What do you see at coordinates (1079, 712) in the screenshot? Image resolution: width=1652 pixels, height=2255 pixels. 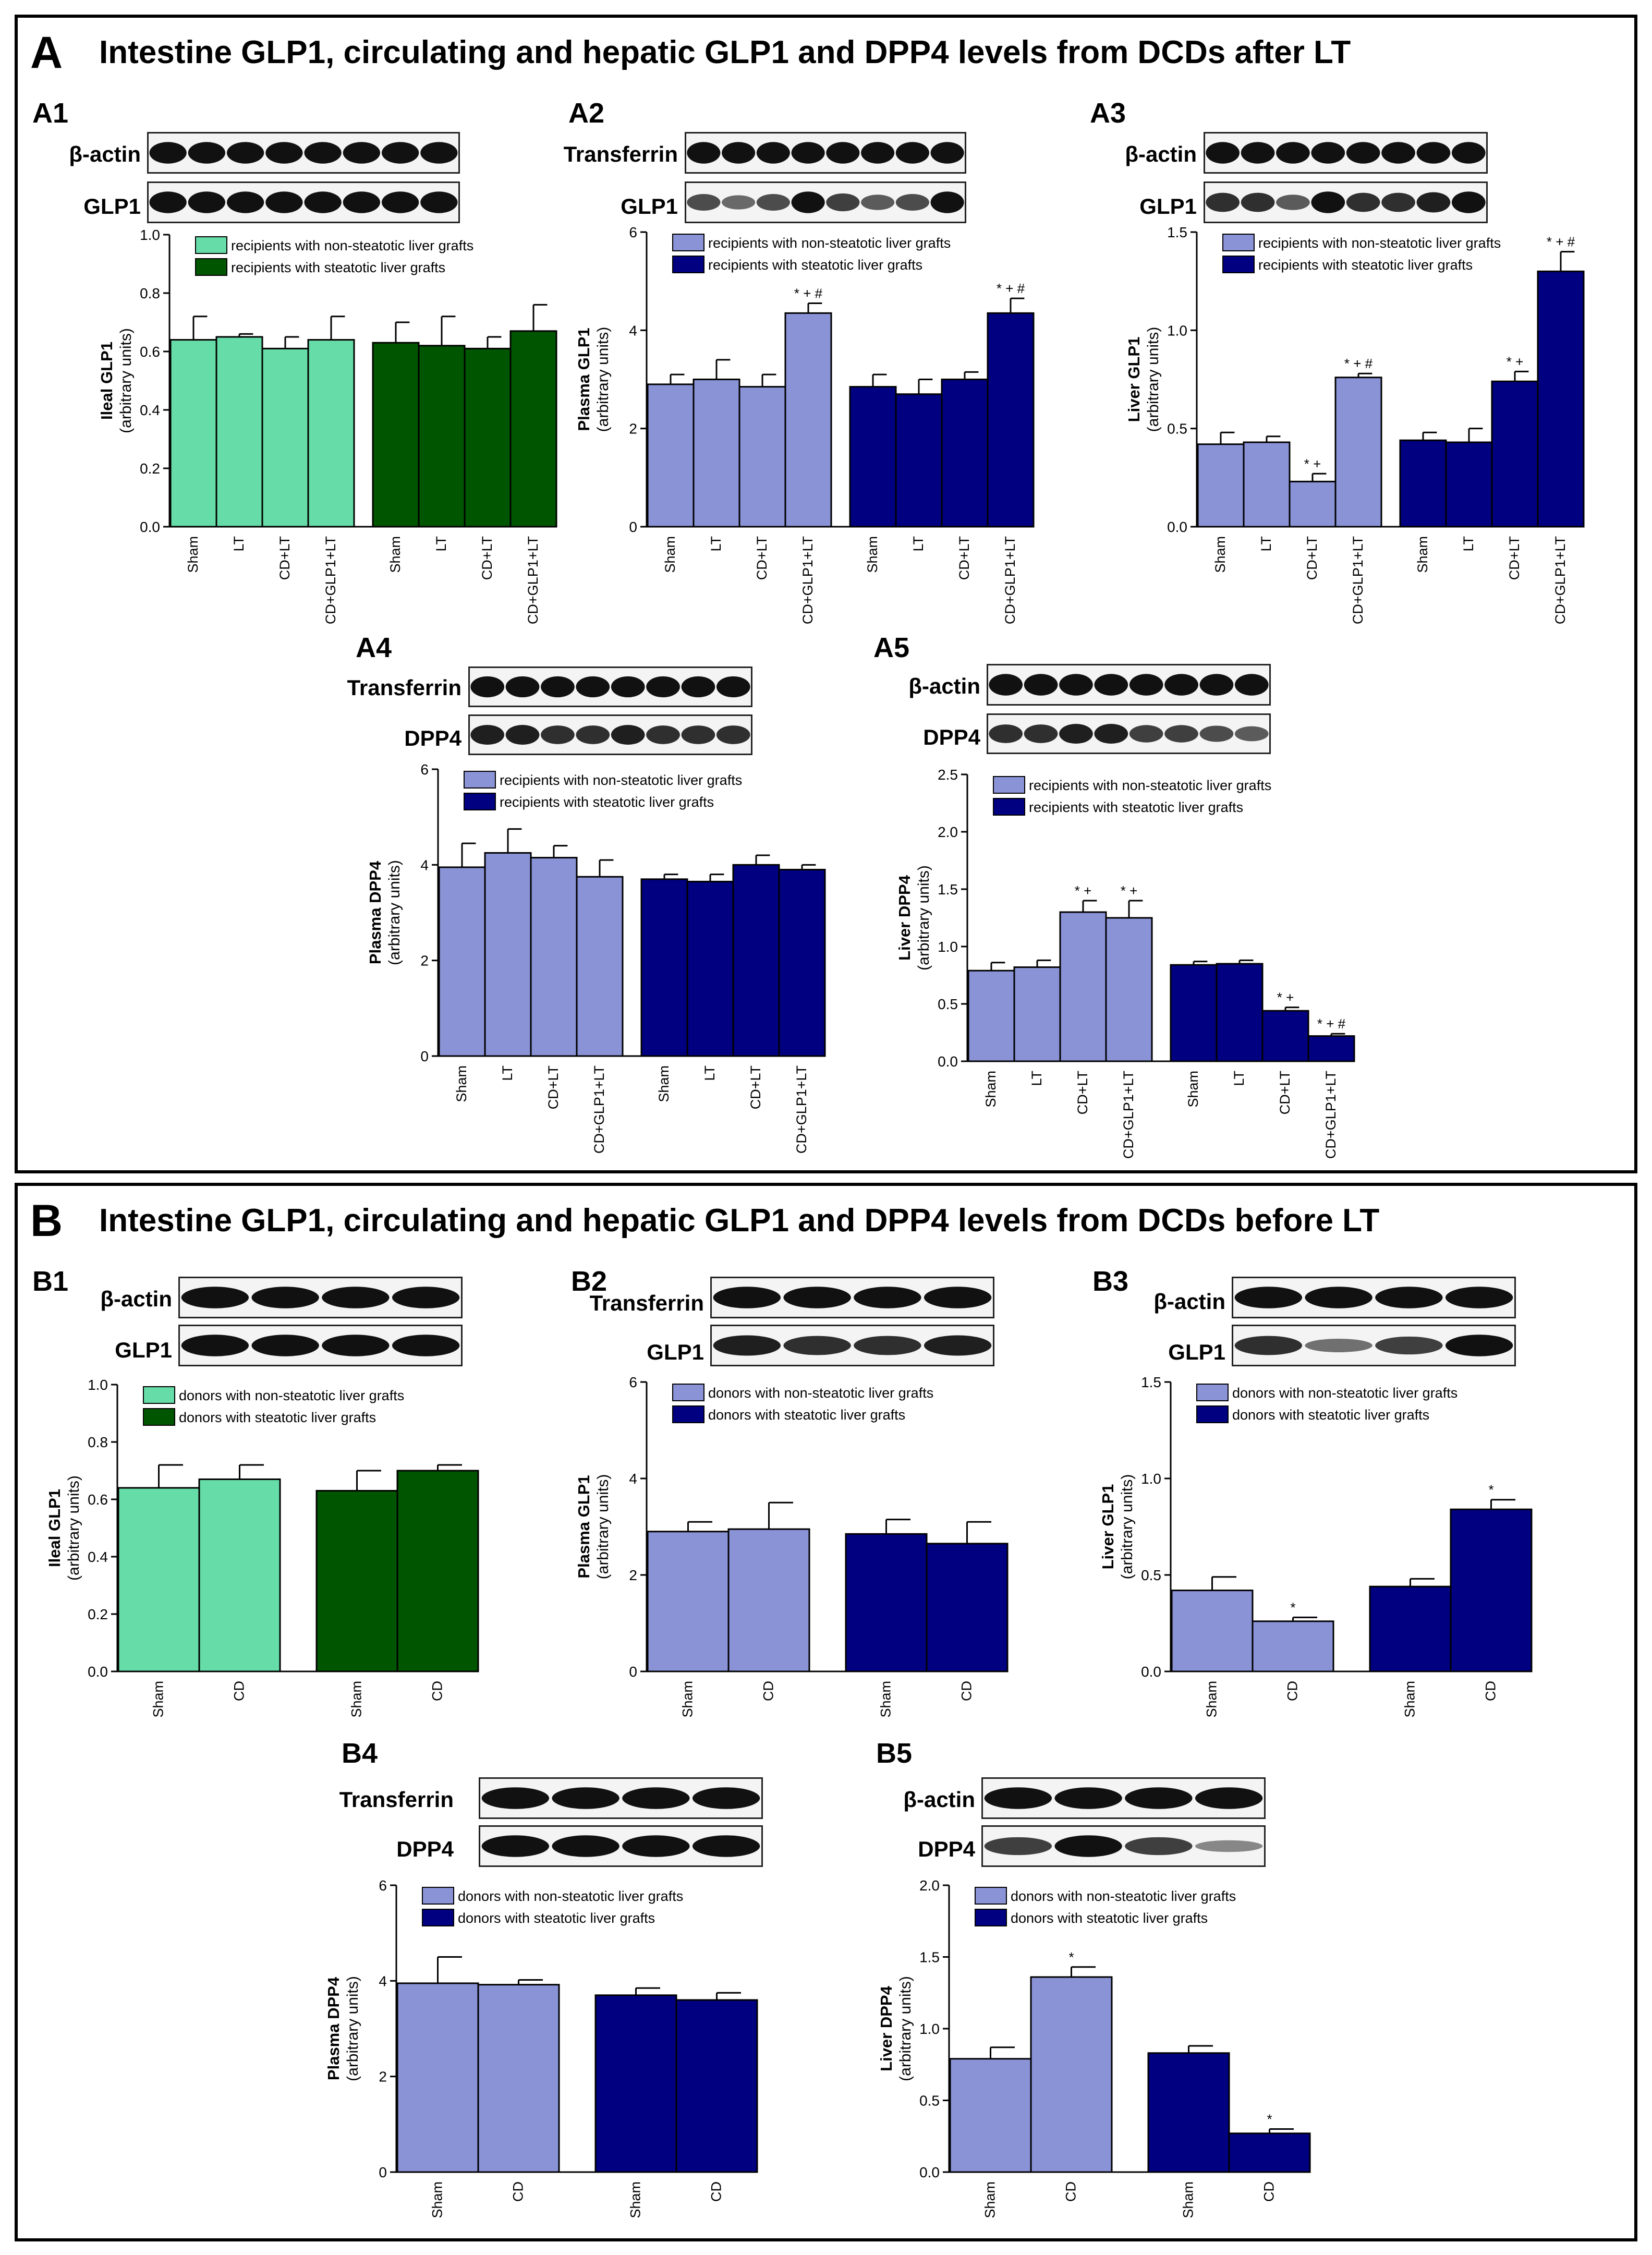 I see `blot-group-a5: β-actin DPP4` at bounding box center [1079, 712].